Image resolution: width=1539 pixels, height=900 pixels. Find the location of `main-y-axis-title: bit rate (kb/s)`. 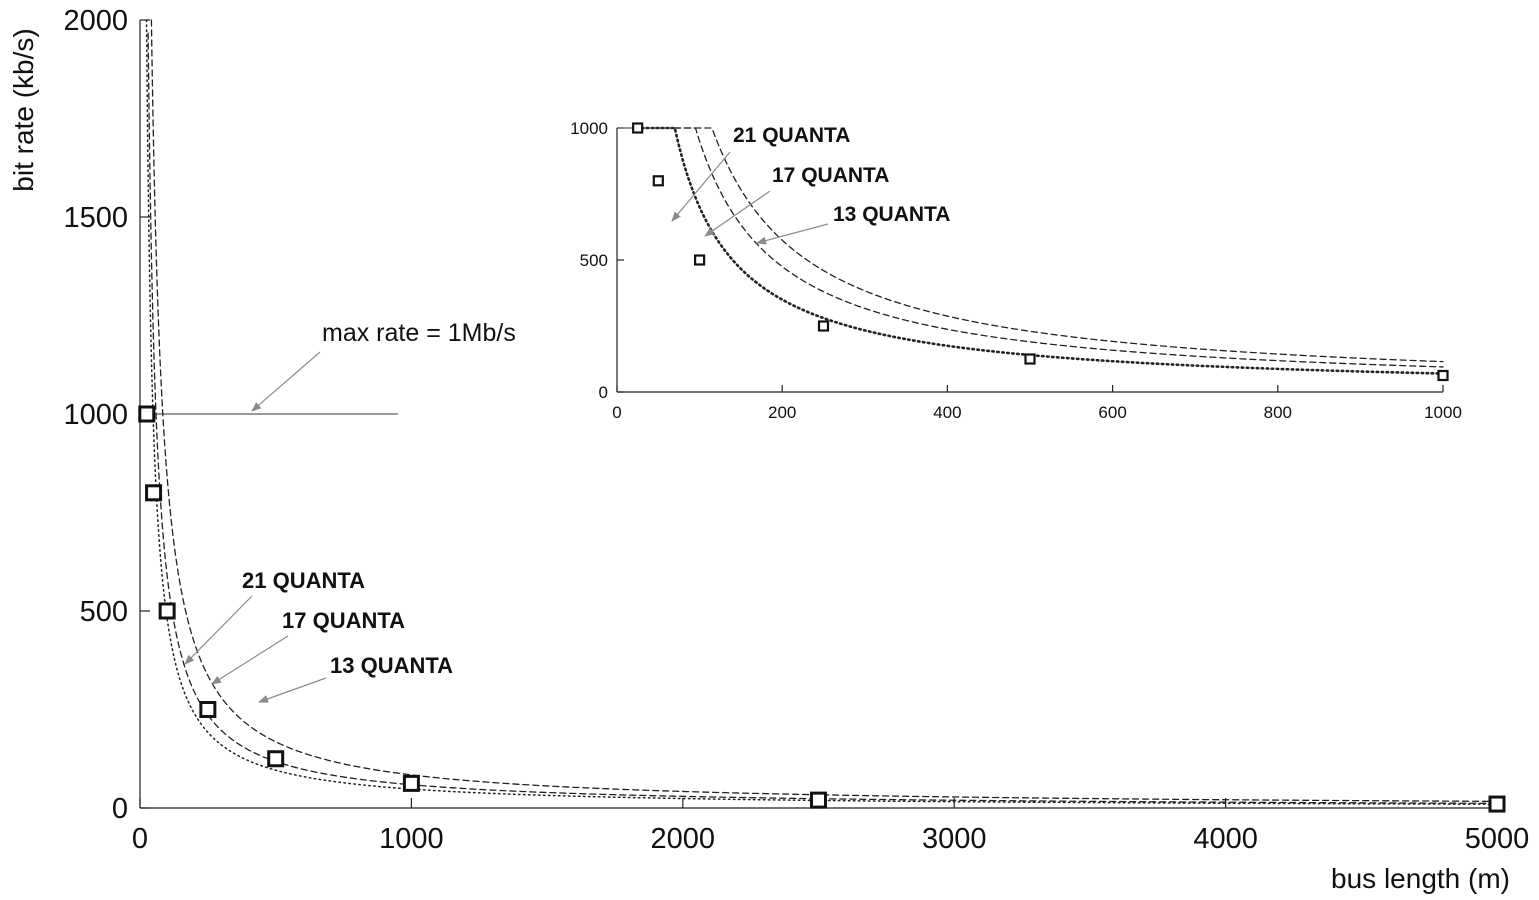

main-y-axis-title: bit rate (kb/s) is located at coordinates (23, 109).